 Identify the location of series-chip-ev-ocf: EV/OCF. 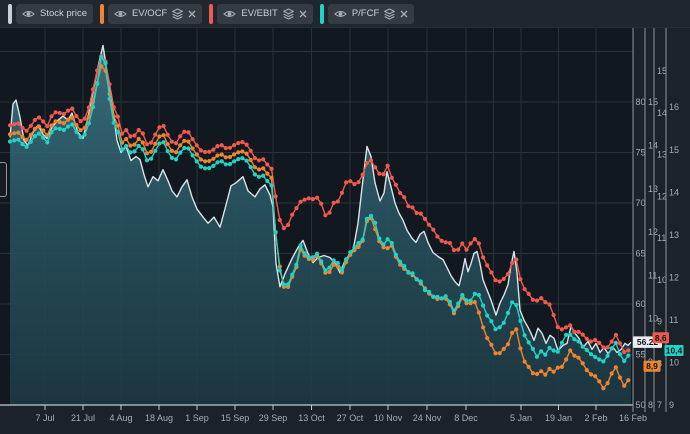
(155, 13).